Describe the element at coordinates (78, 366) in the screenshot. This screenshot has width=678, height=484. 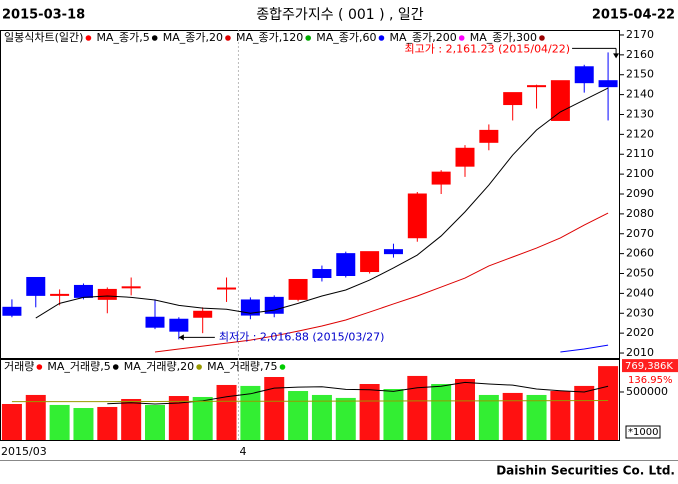
I see `legend-label: MA_거래량,5` at that location.